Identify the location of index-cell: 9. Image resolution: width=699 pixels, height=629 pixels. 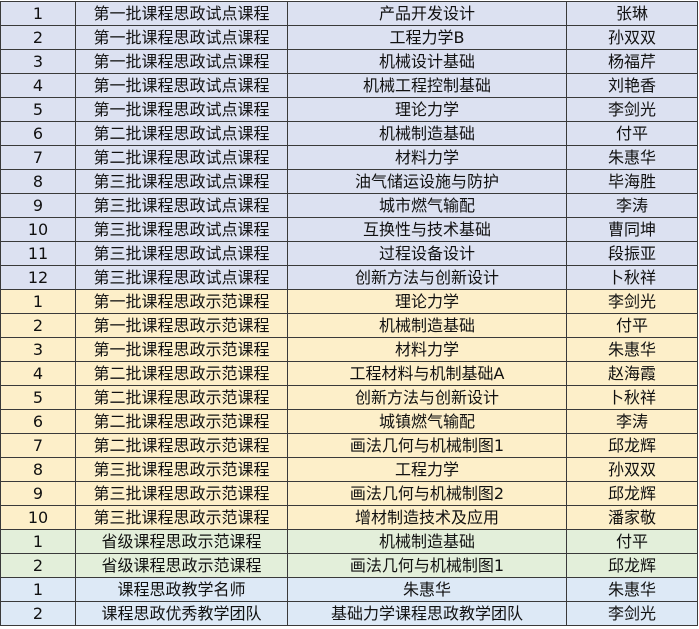
(38, 493).